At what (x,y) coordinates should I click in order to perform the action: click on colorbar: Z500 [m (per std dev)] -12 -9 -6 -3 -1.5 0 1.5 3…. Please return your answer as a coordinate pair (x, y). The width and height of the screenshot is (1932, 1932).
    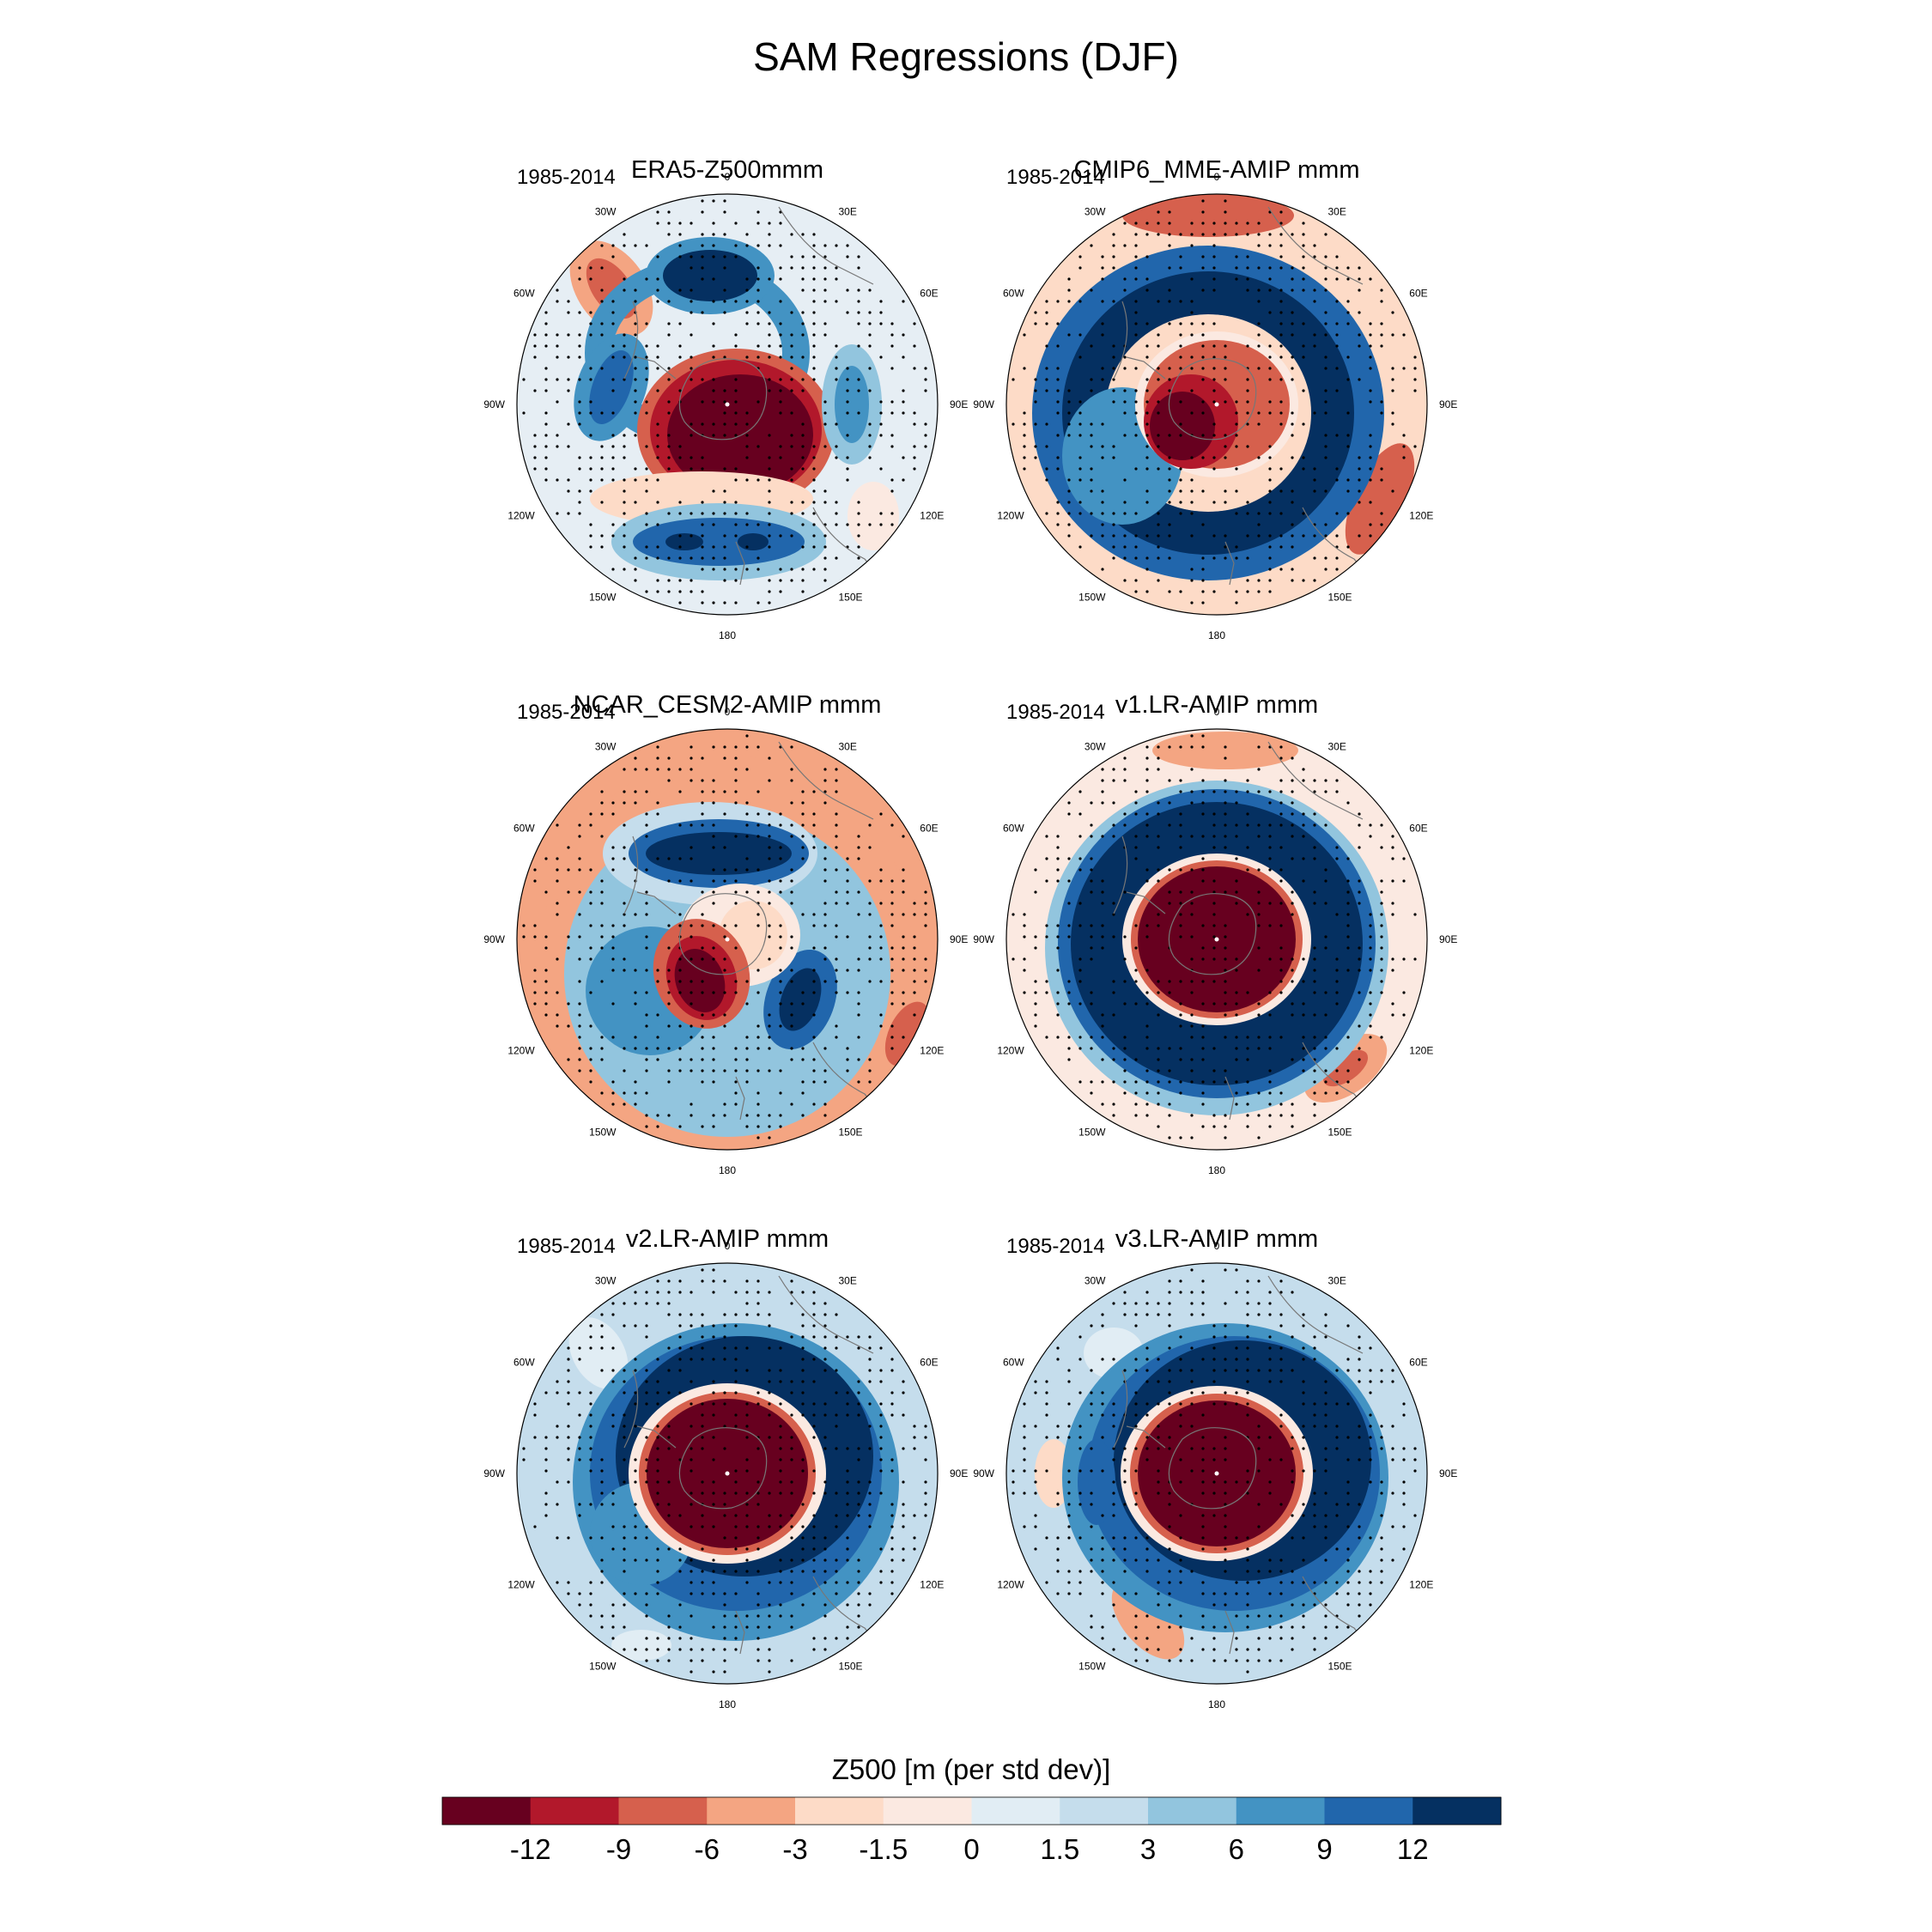
    Looking at the image, I should click on (972, 1809).